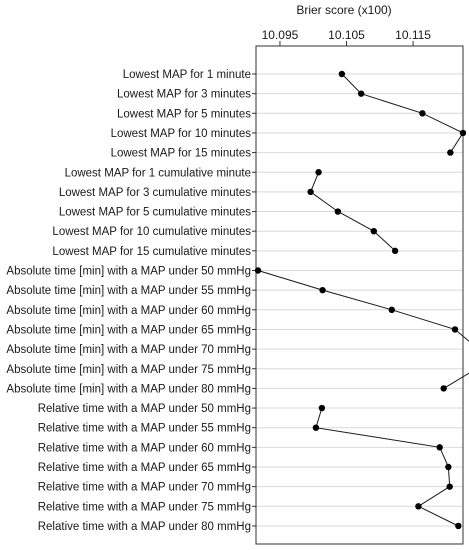  Describe the element at coordinates (144, 429) in the screenshot. I see `category-label: Relative time with a MAP under 55 mmHg` at that location.